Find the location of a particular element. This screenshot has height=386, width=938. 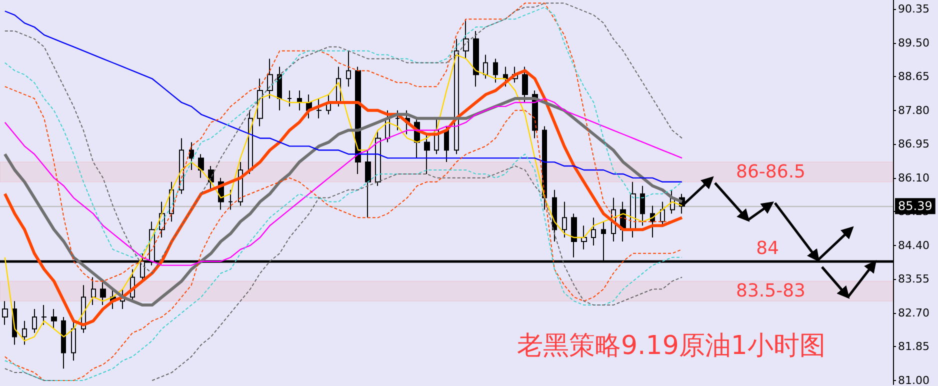

y-tick-label: 88.65 is located at coordinates (914, 77).